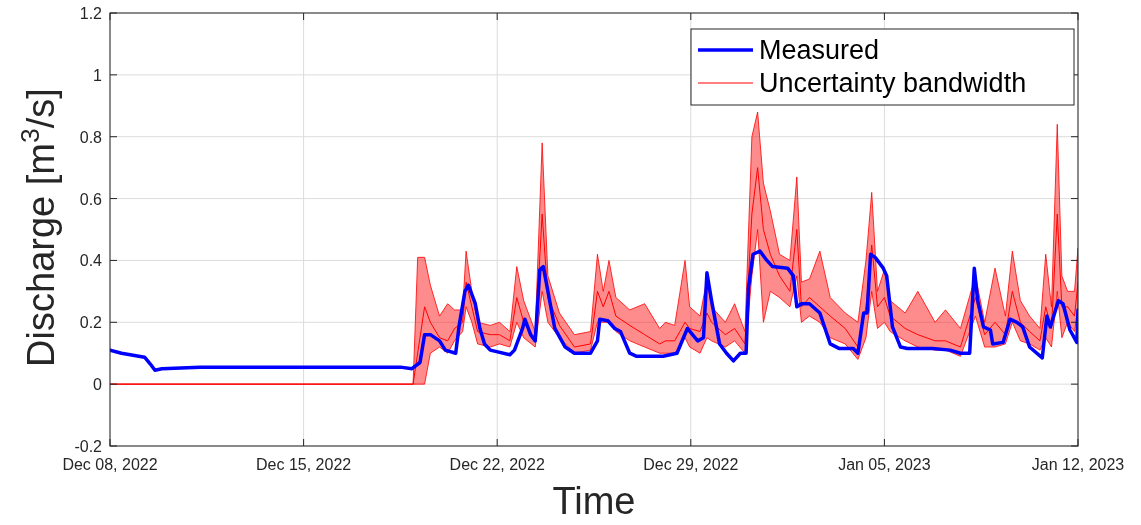  I want to click on x-tick-label: Dec 08, 2022, so click(110, 464).